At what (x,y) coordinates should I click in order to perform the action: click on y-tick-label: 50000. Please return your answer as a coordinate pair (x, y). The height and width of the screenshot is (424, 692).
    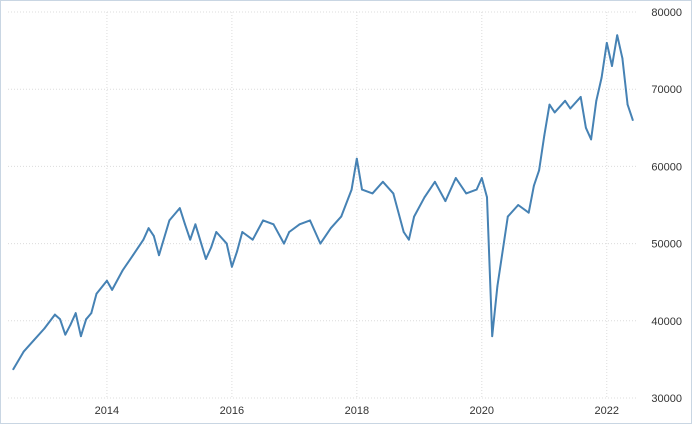
    Looking at the image, I should click on (666, 245).